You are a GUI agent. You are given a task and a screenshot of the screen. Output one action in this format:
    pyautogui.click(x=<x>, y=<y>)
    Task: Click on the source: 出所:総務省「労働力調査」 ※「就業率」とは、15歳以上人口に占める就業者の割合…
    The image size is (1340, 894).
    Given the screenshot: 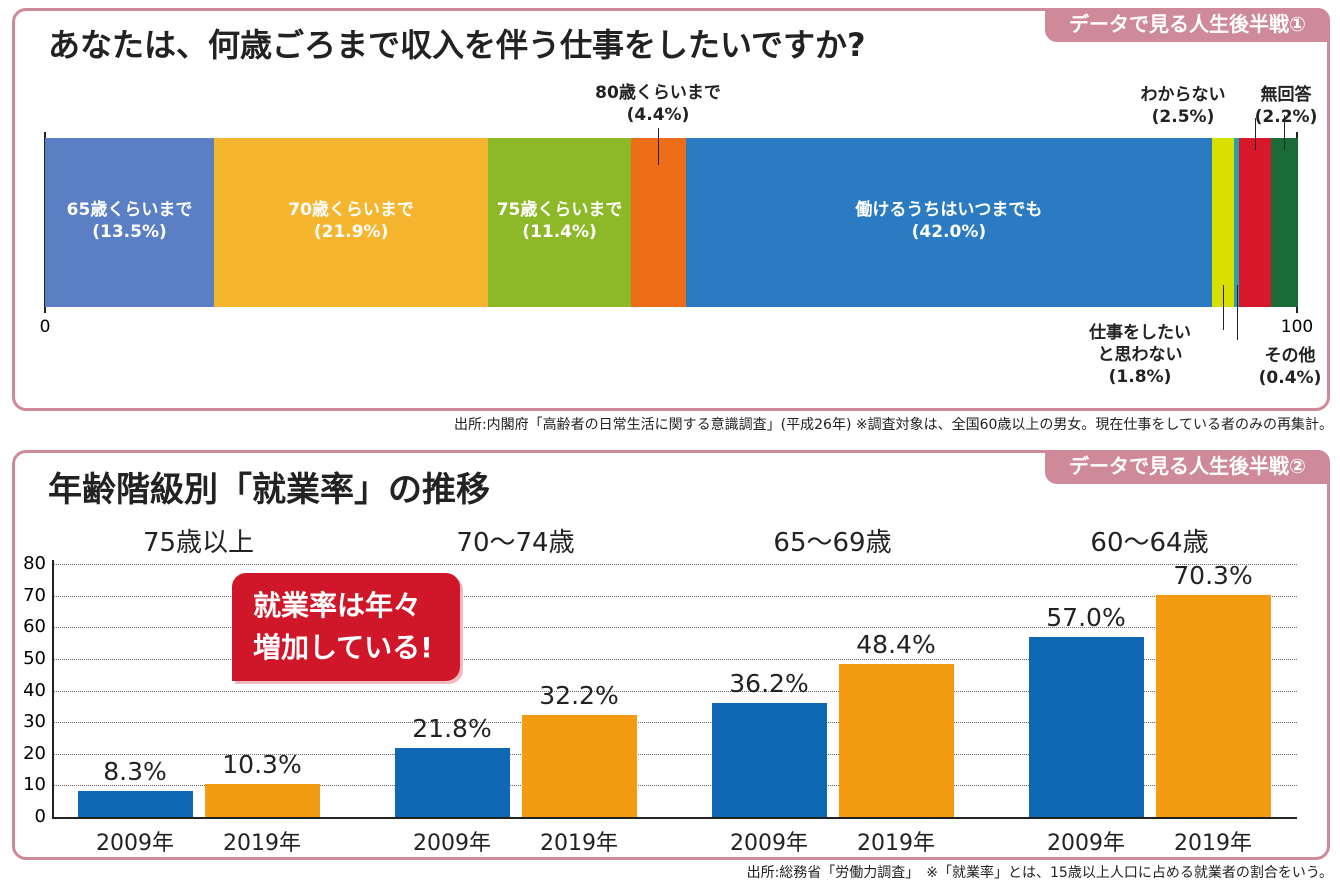 What is the action you would take?
    pyautogui.click(x=1039, y=873)
    